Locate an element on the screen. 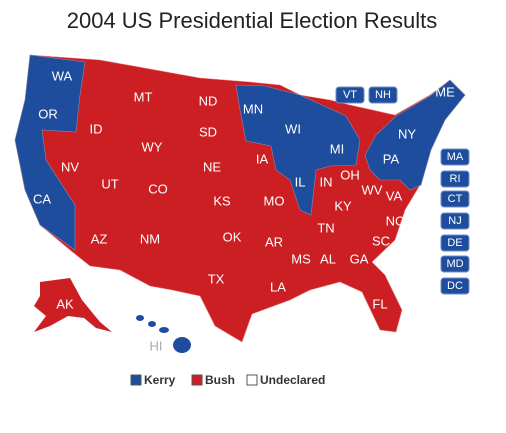 This screenshot has width=506, height=433. kerry-northeast is located at coordinates (415, 135).